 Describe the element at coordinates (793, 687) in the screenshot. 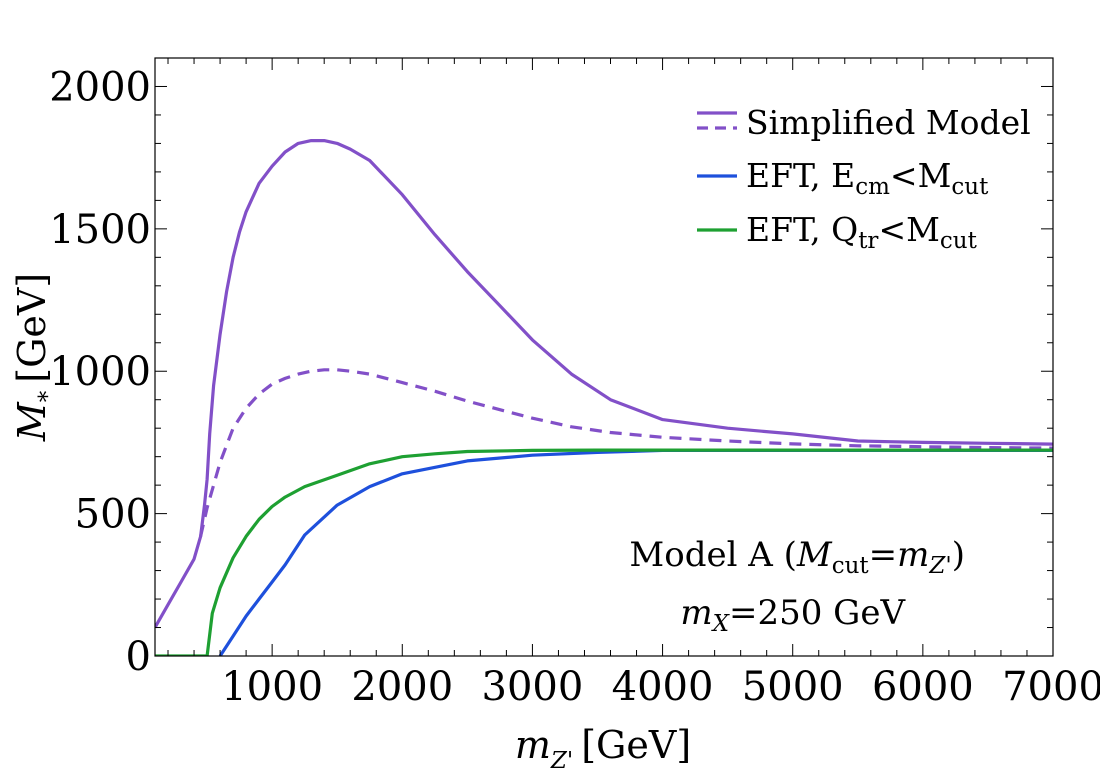

I see `x-tick-label: 5000` at that location.